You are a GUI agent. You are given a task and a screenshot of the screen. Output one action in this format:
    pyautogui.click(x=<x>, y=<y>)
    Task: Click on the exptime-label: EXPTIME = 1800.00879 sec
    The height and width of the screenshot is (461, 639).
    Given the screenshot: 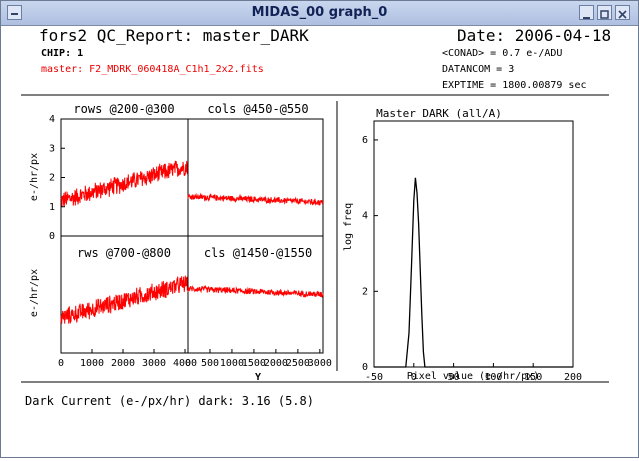 What is the action you would take?
    pyautogui.click(x=514, y=85)
    